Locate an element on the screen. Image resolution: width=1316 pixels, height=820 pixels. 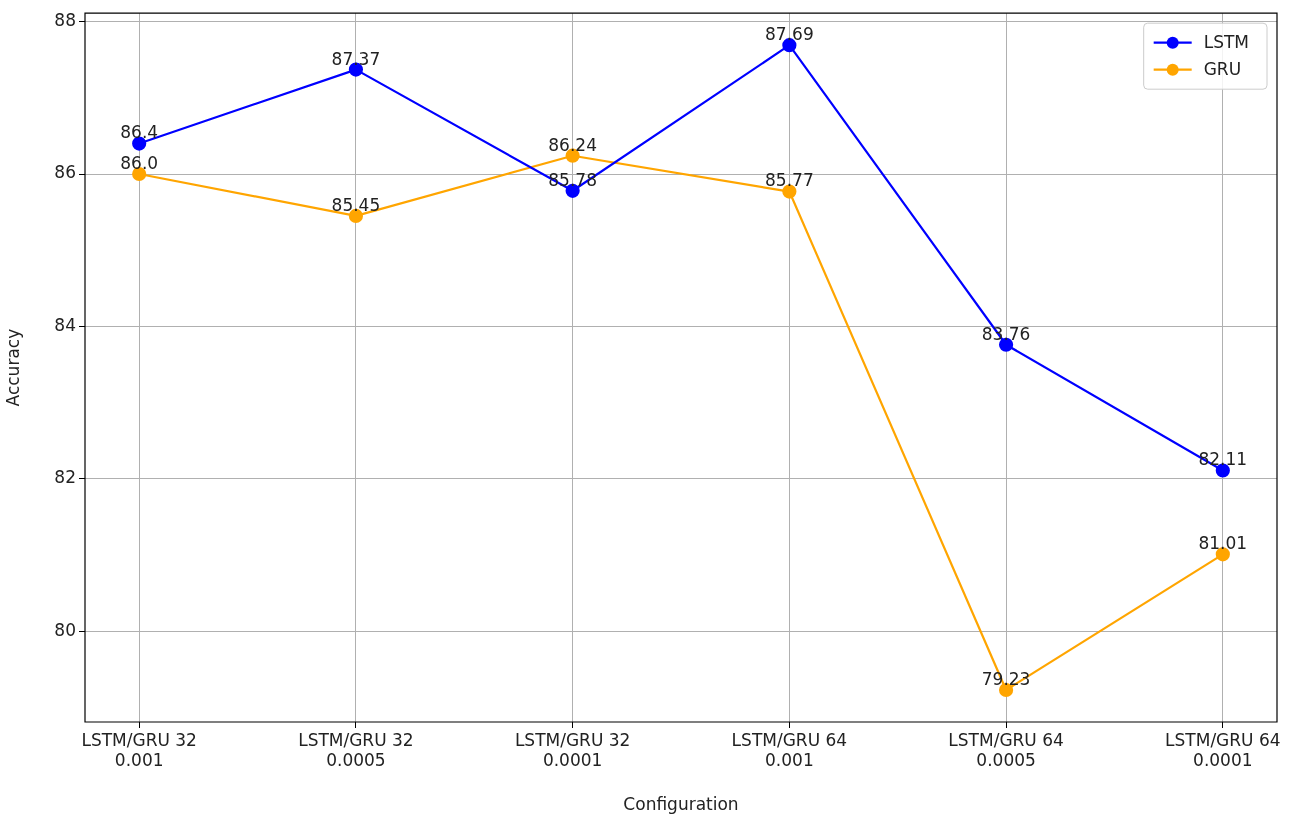
y-tick-label: 82 is located at coordinates (65, 477).